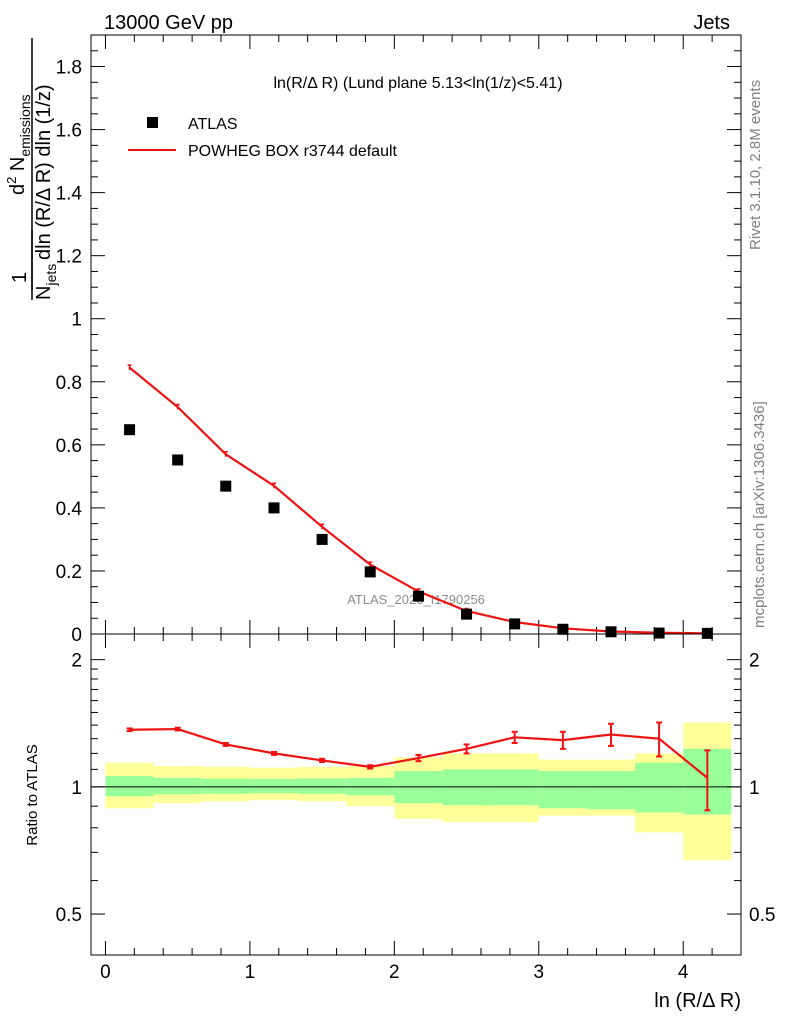  I want to click on ylabel-njets: Njets, so click(46, 282).